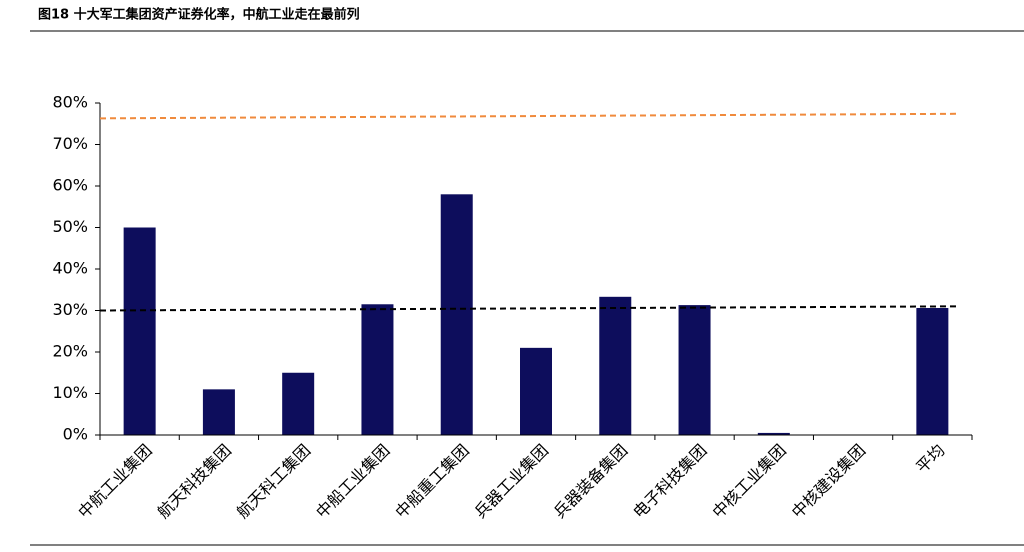 This screenshot has height=552, width=1024. I want to click on x-tick-label: 中核建设集团, so click(828, 481).